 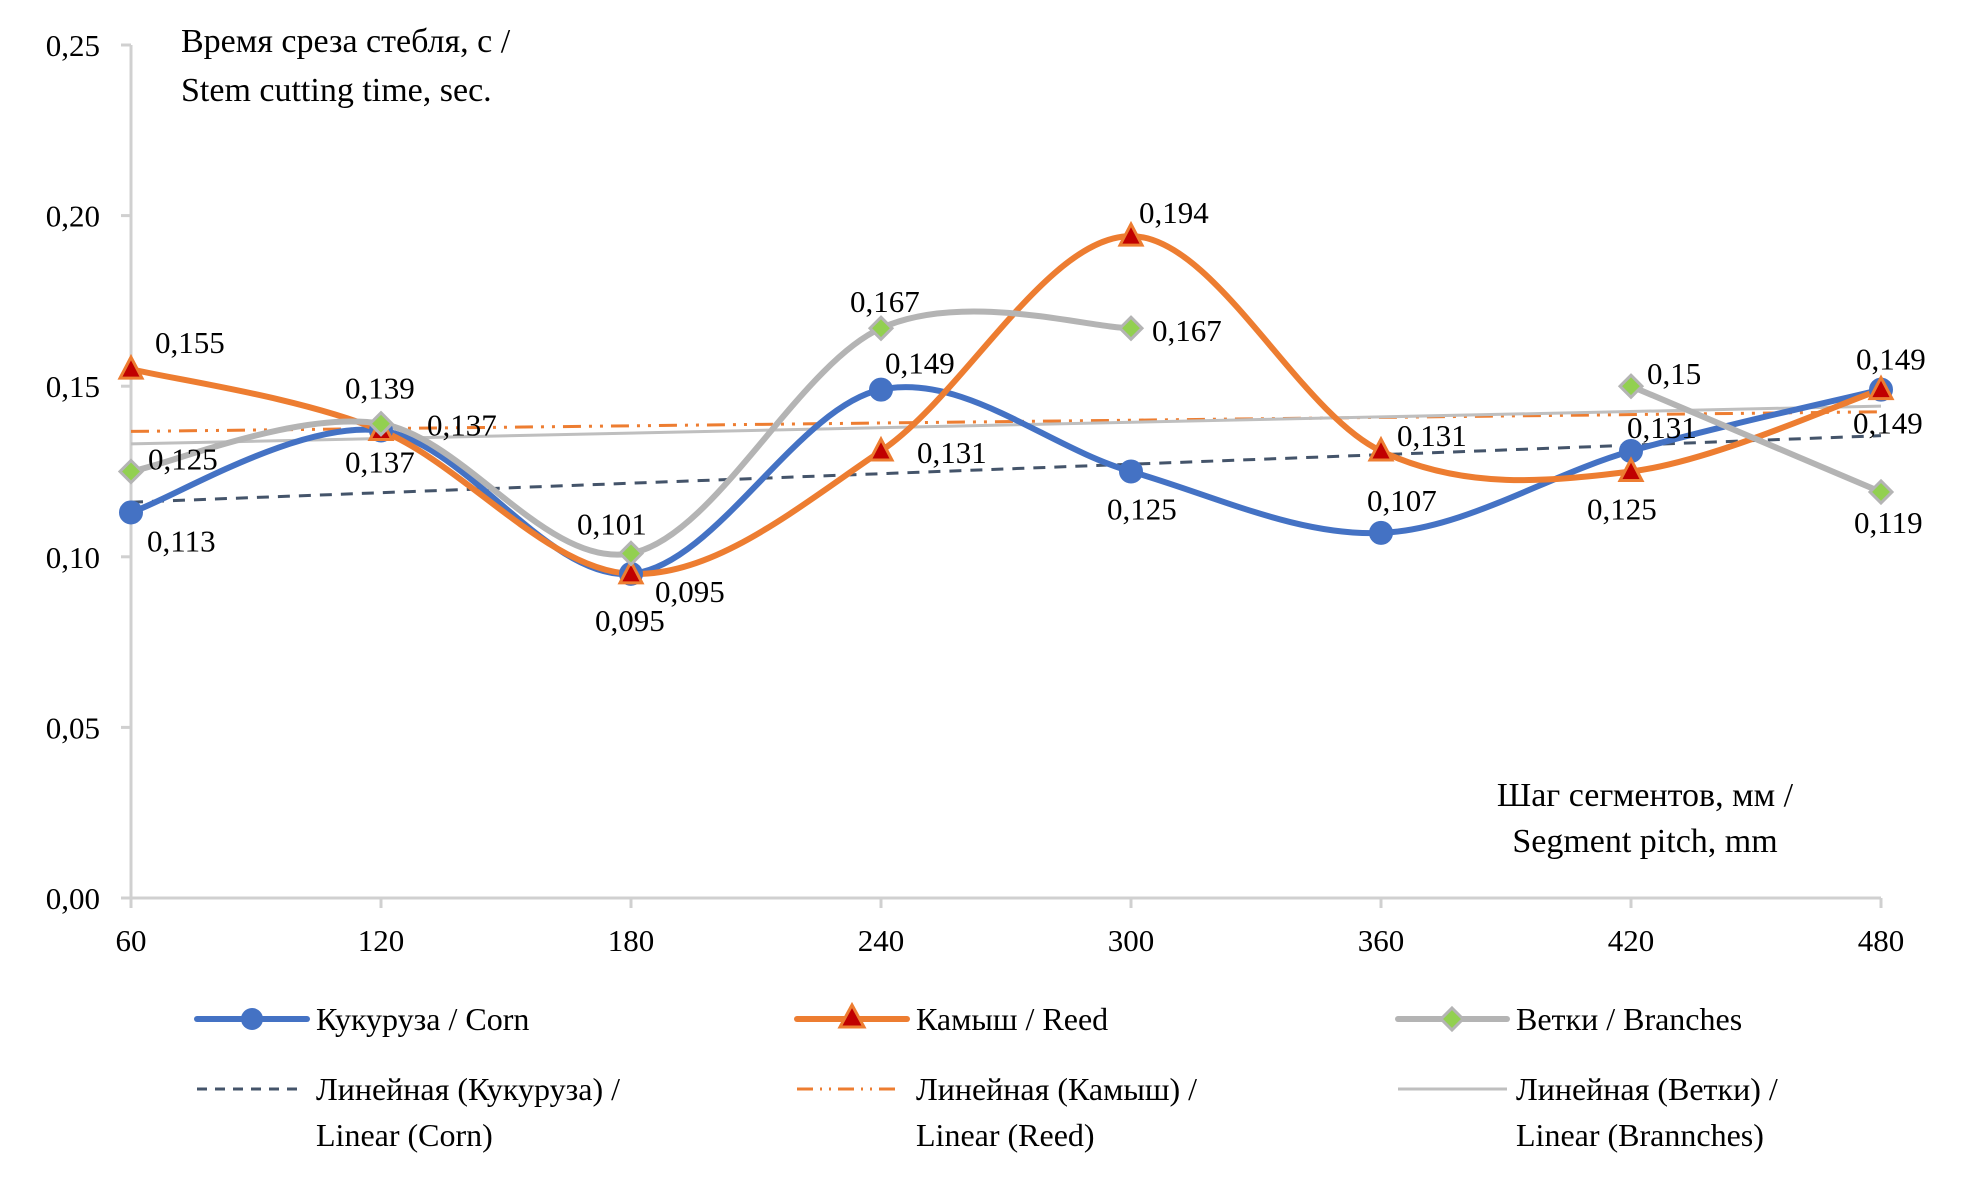 I want to click on legend-linear-reed-label-line2: Linear (Reed), so click(x=1005, y=1135).